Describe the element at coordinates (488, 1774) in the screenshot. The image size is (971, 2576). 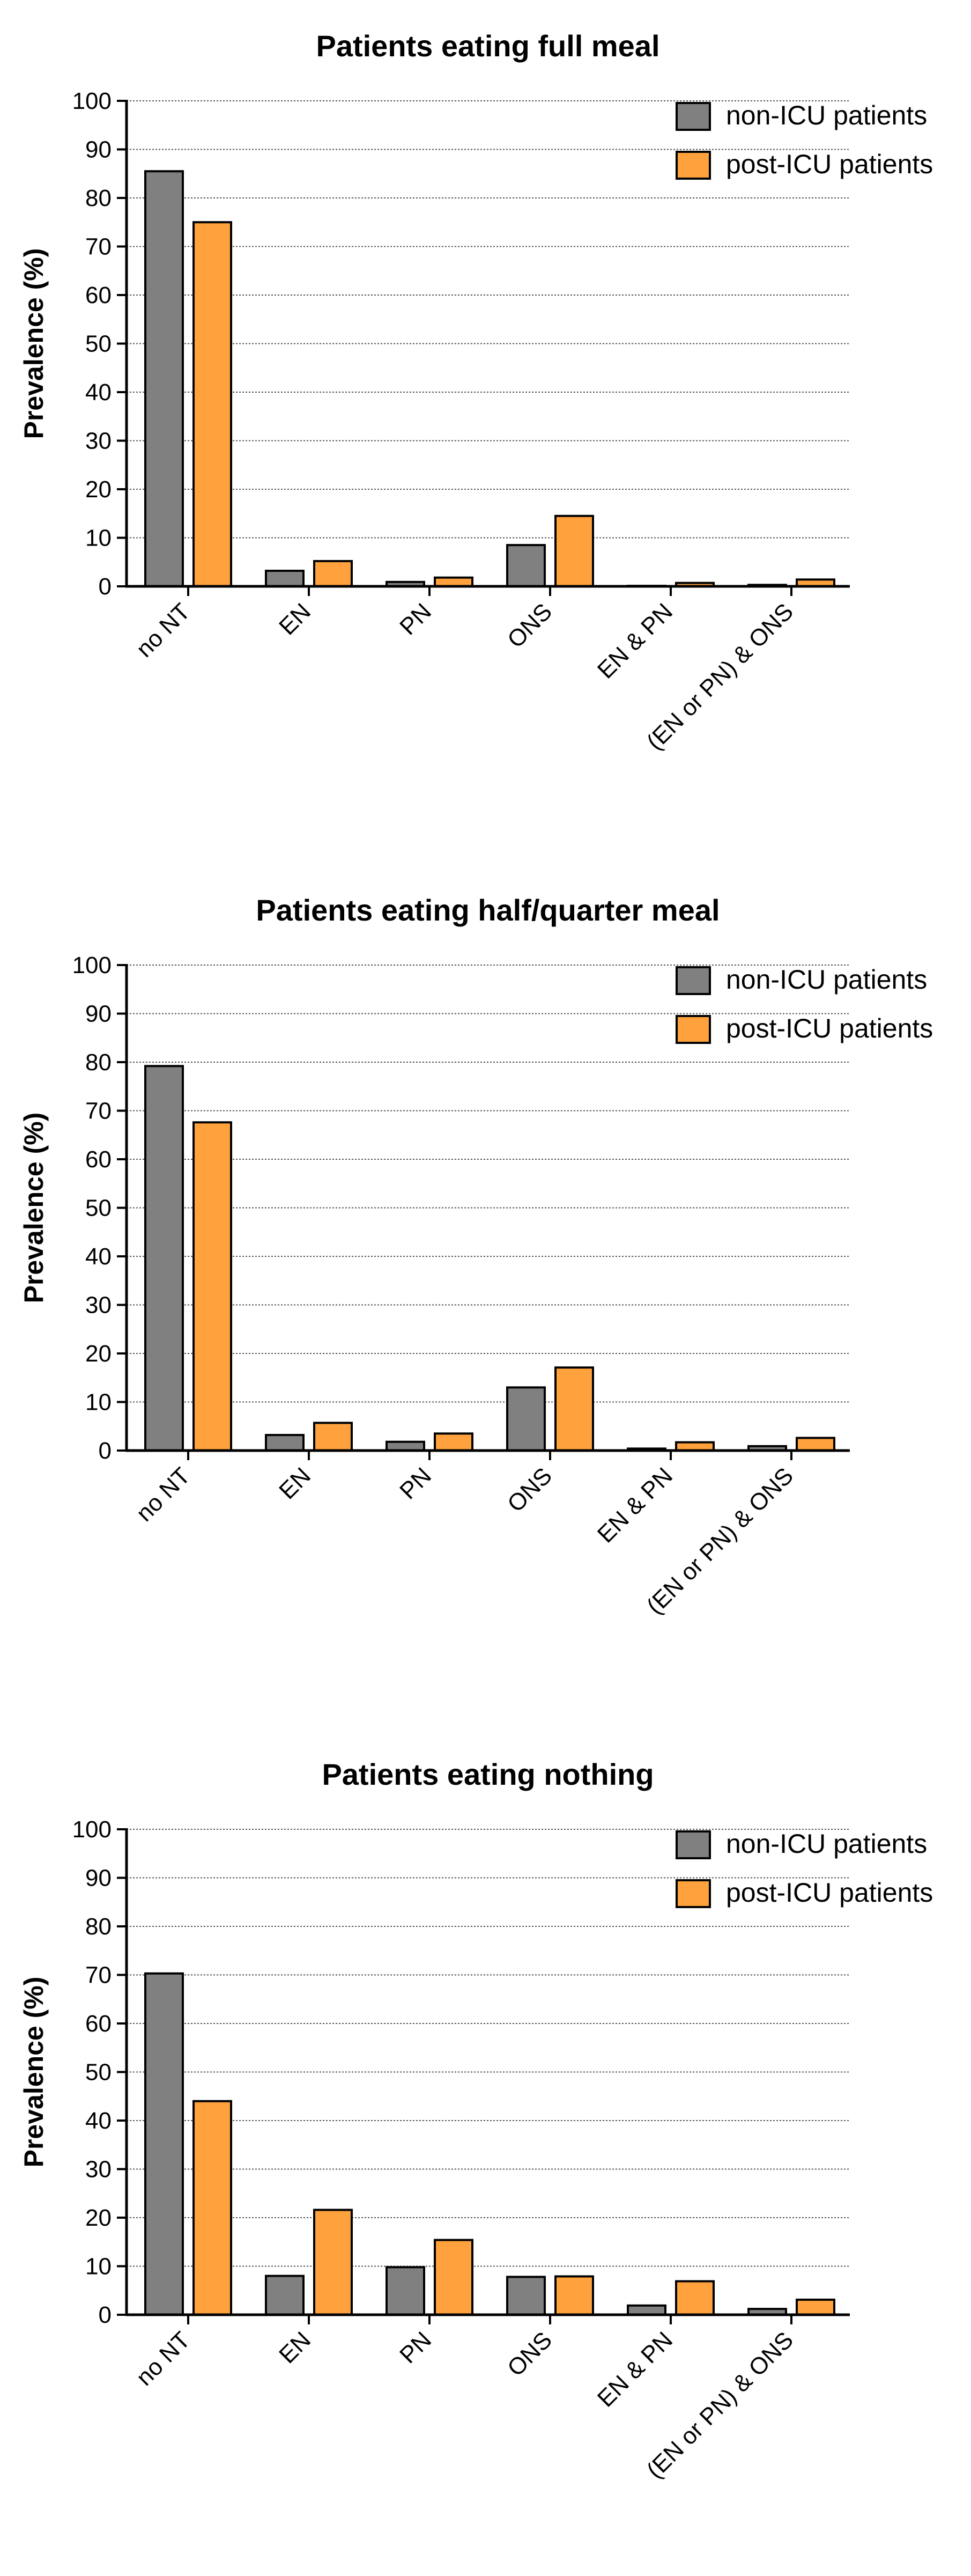
I see `chart-title: Patients eating nothing` at that location.